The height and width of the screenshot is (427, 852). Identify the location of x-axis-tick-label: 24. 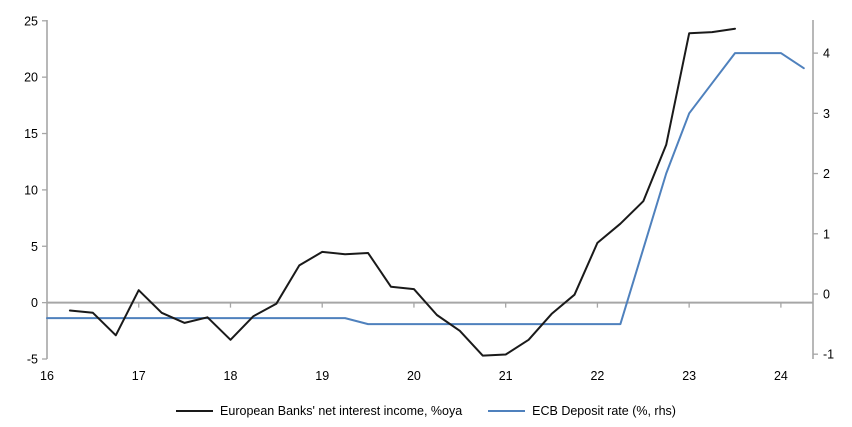
(781, 376).